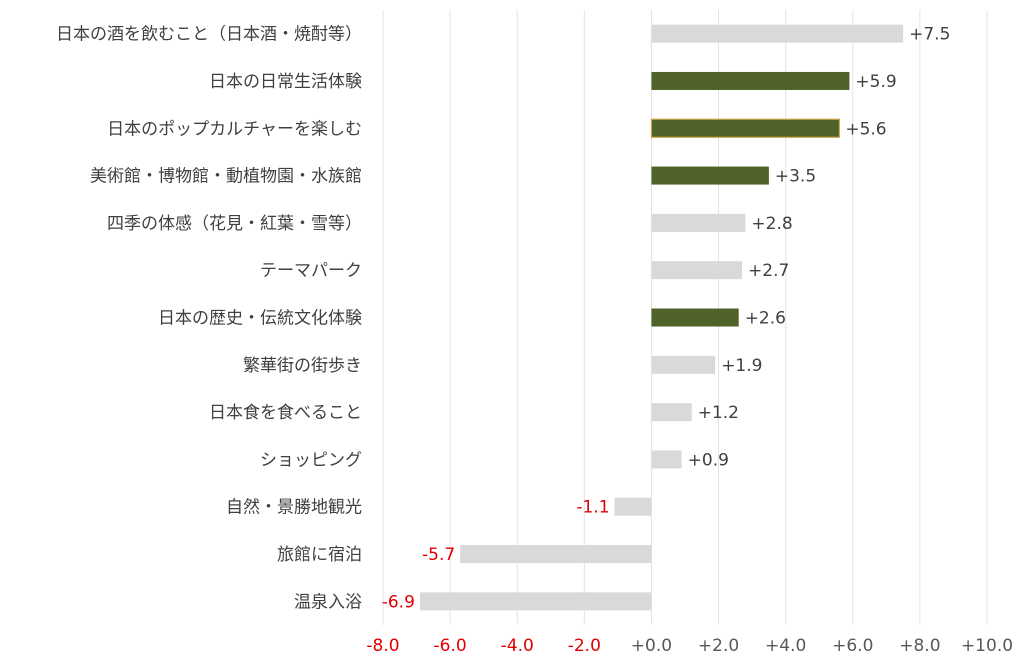 This screenshot has height=665, width=1024. What do you see at coordinates (260, 319) in the screenshot?
I see `category-label: 日本の歴史・伝統文化体験` at bounding box center [260, 319].